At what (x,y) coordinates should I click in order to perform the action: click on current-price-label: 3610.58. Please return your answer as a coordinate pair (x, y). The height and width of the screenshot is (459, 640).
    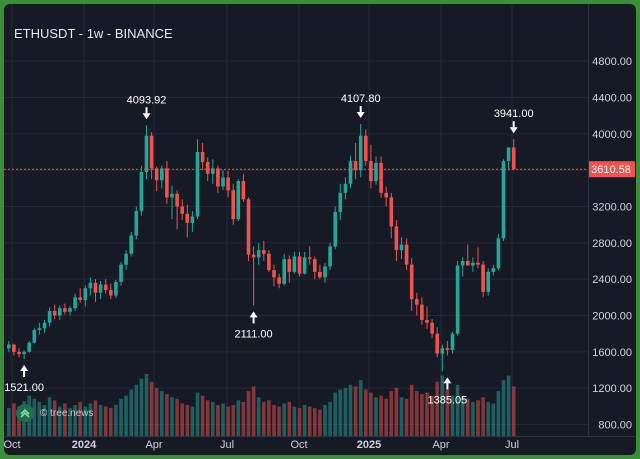
    Looking at the image, I should click on (611, 170).